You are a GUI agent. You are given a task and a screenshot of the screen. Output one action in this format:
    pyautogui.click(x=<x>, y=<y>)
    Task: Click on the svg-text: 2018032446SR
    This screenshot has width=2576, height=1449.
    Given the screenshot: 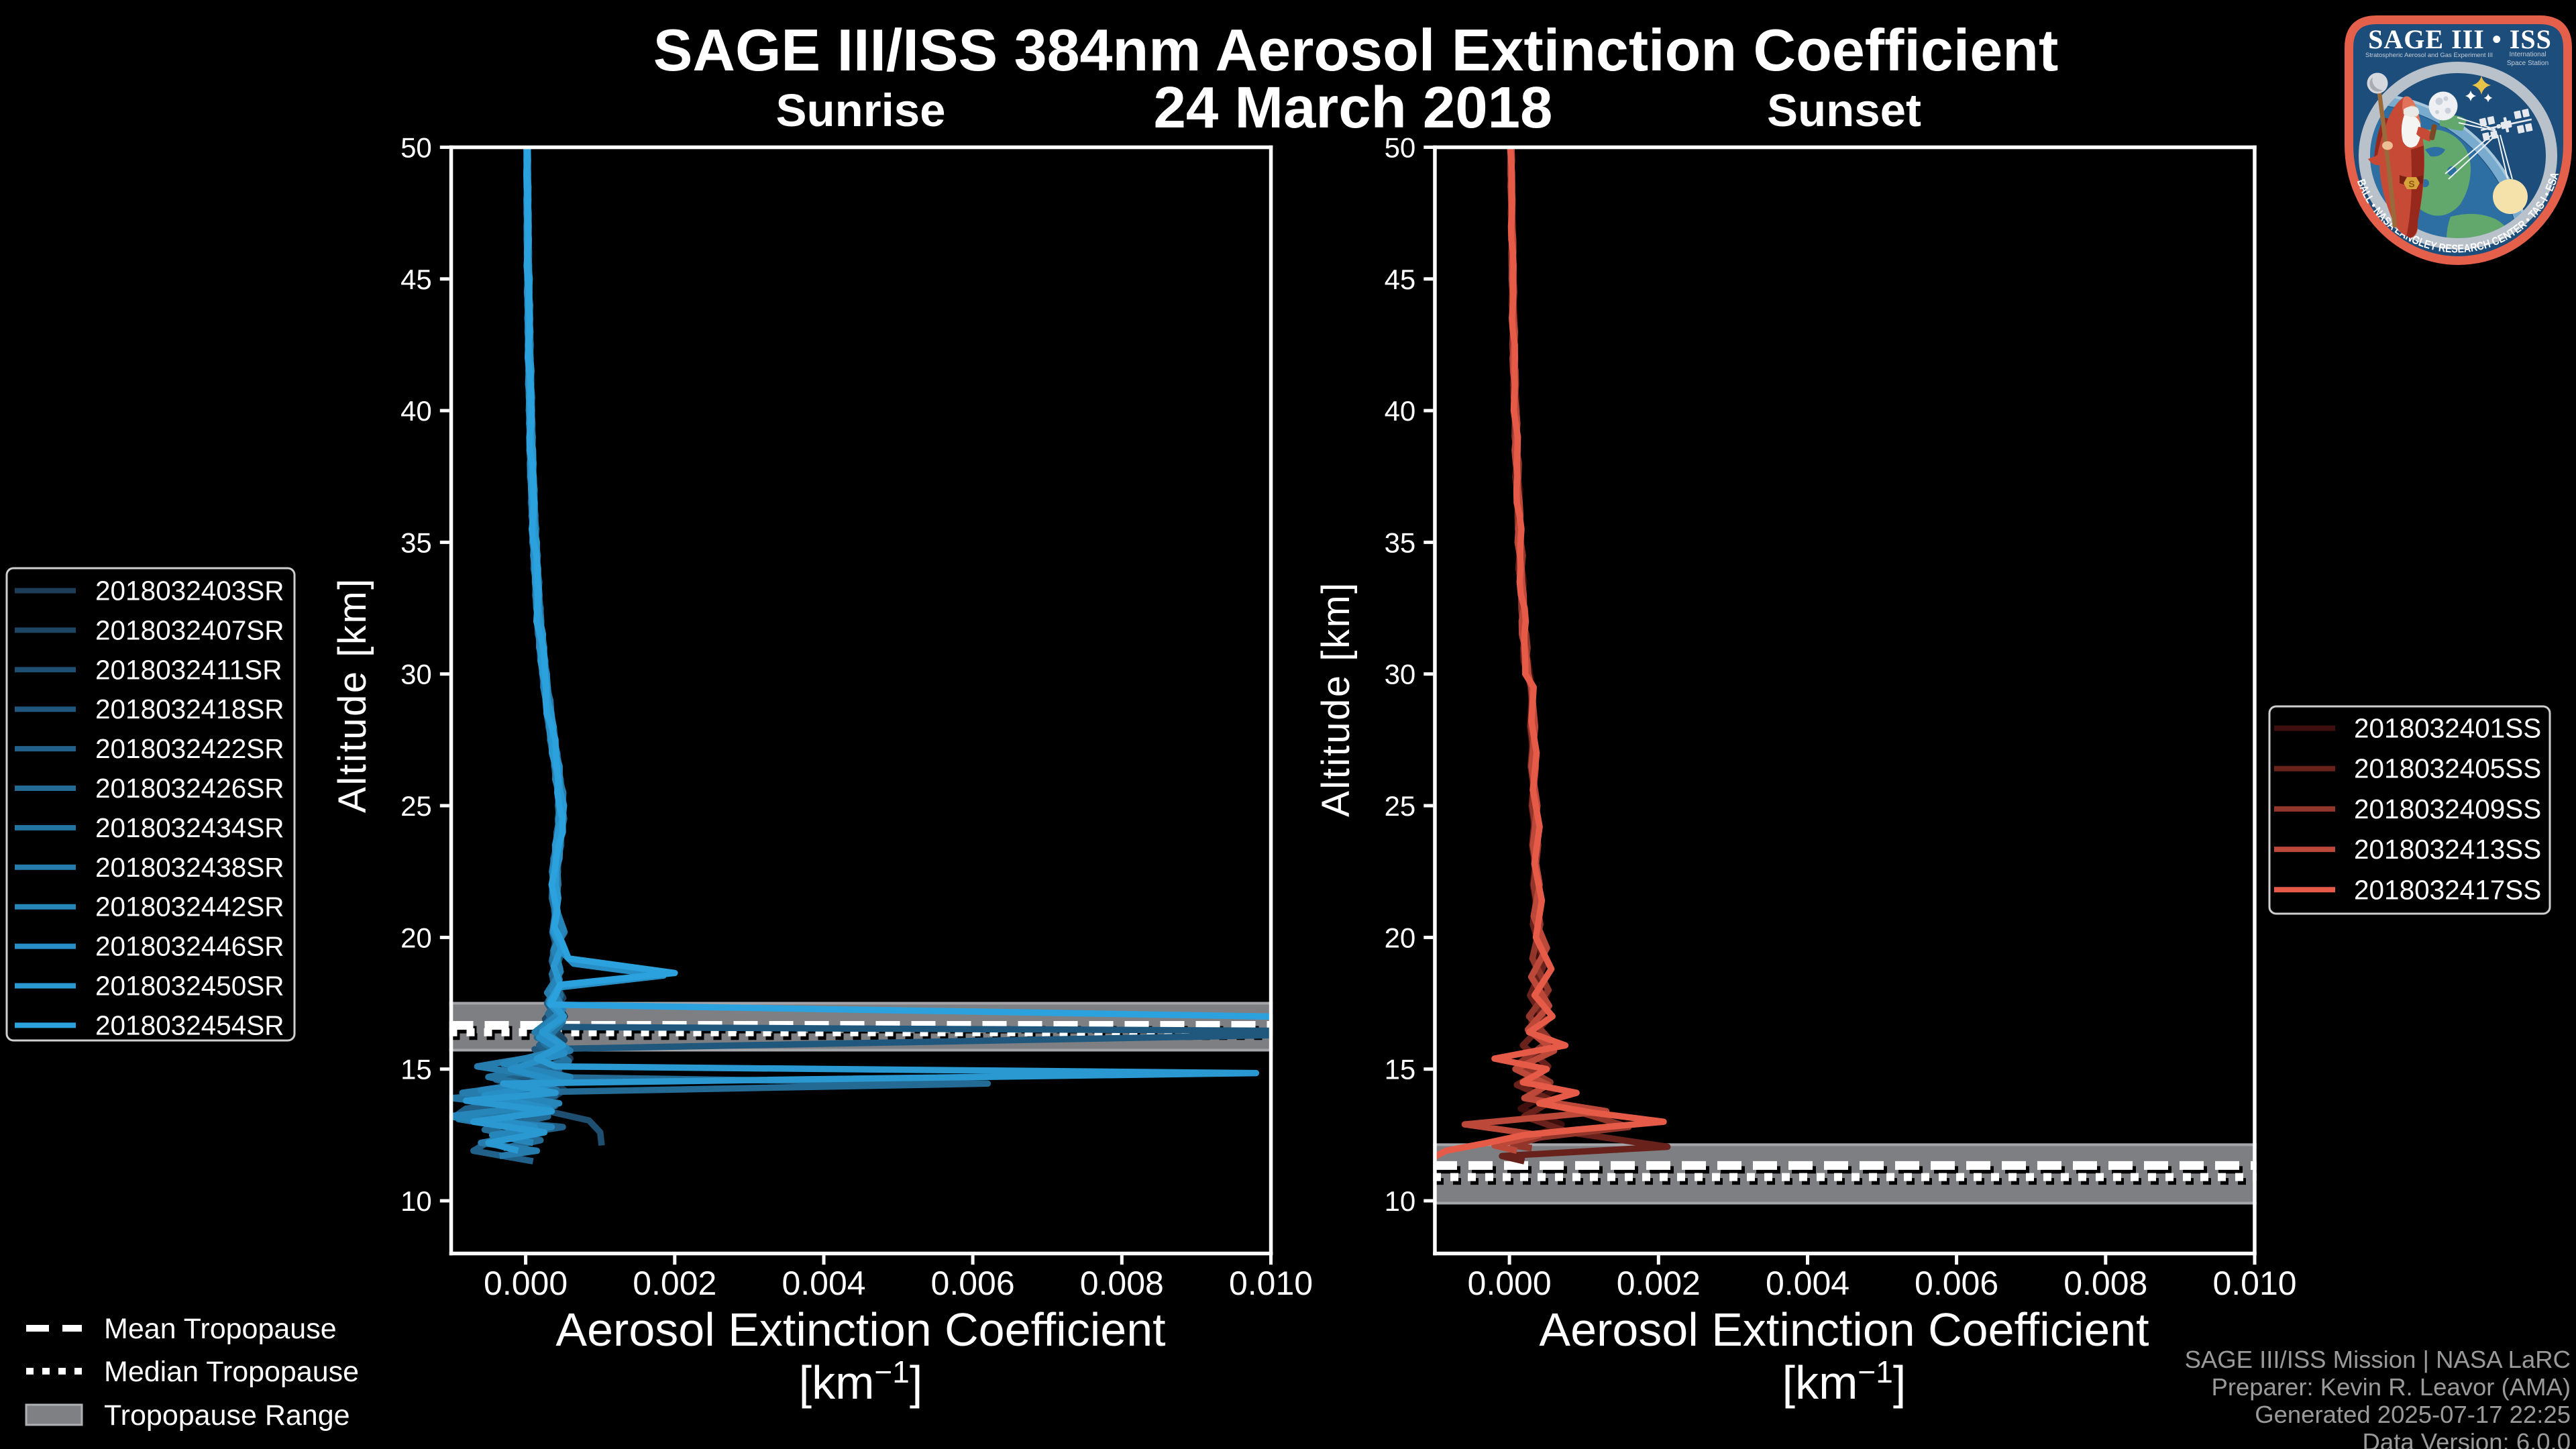 What is the action you would take?
    pyautogui.click(x=189, y=946)
    